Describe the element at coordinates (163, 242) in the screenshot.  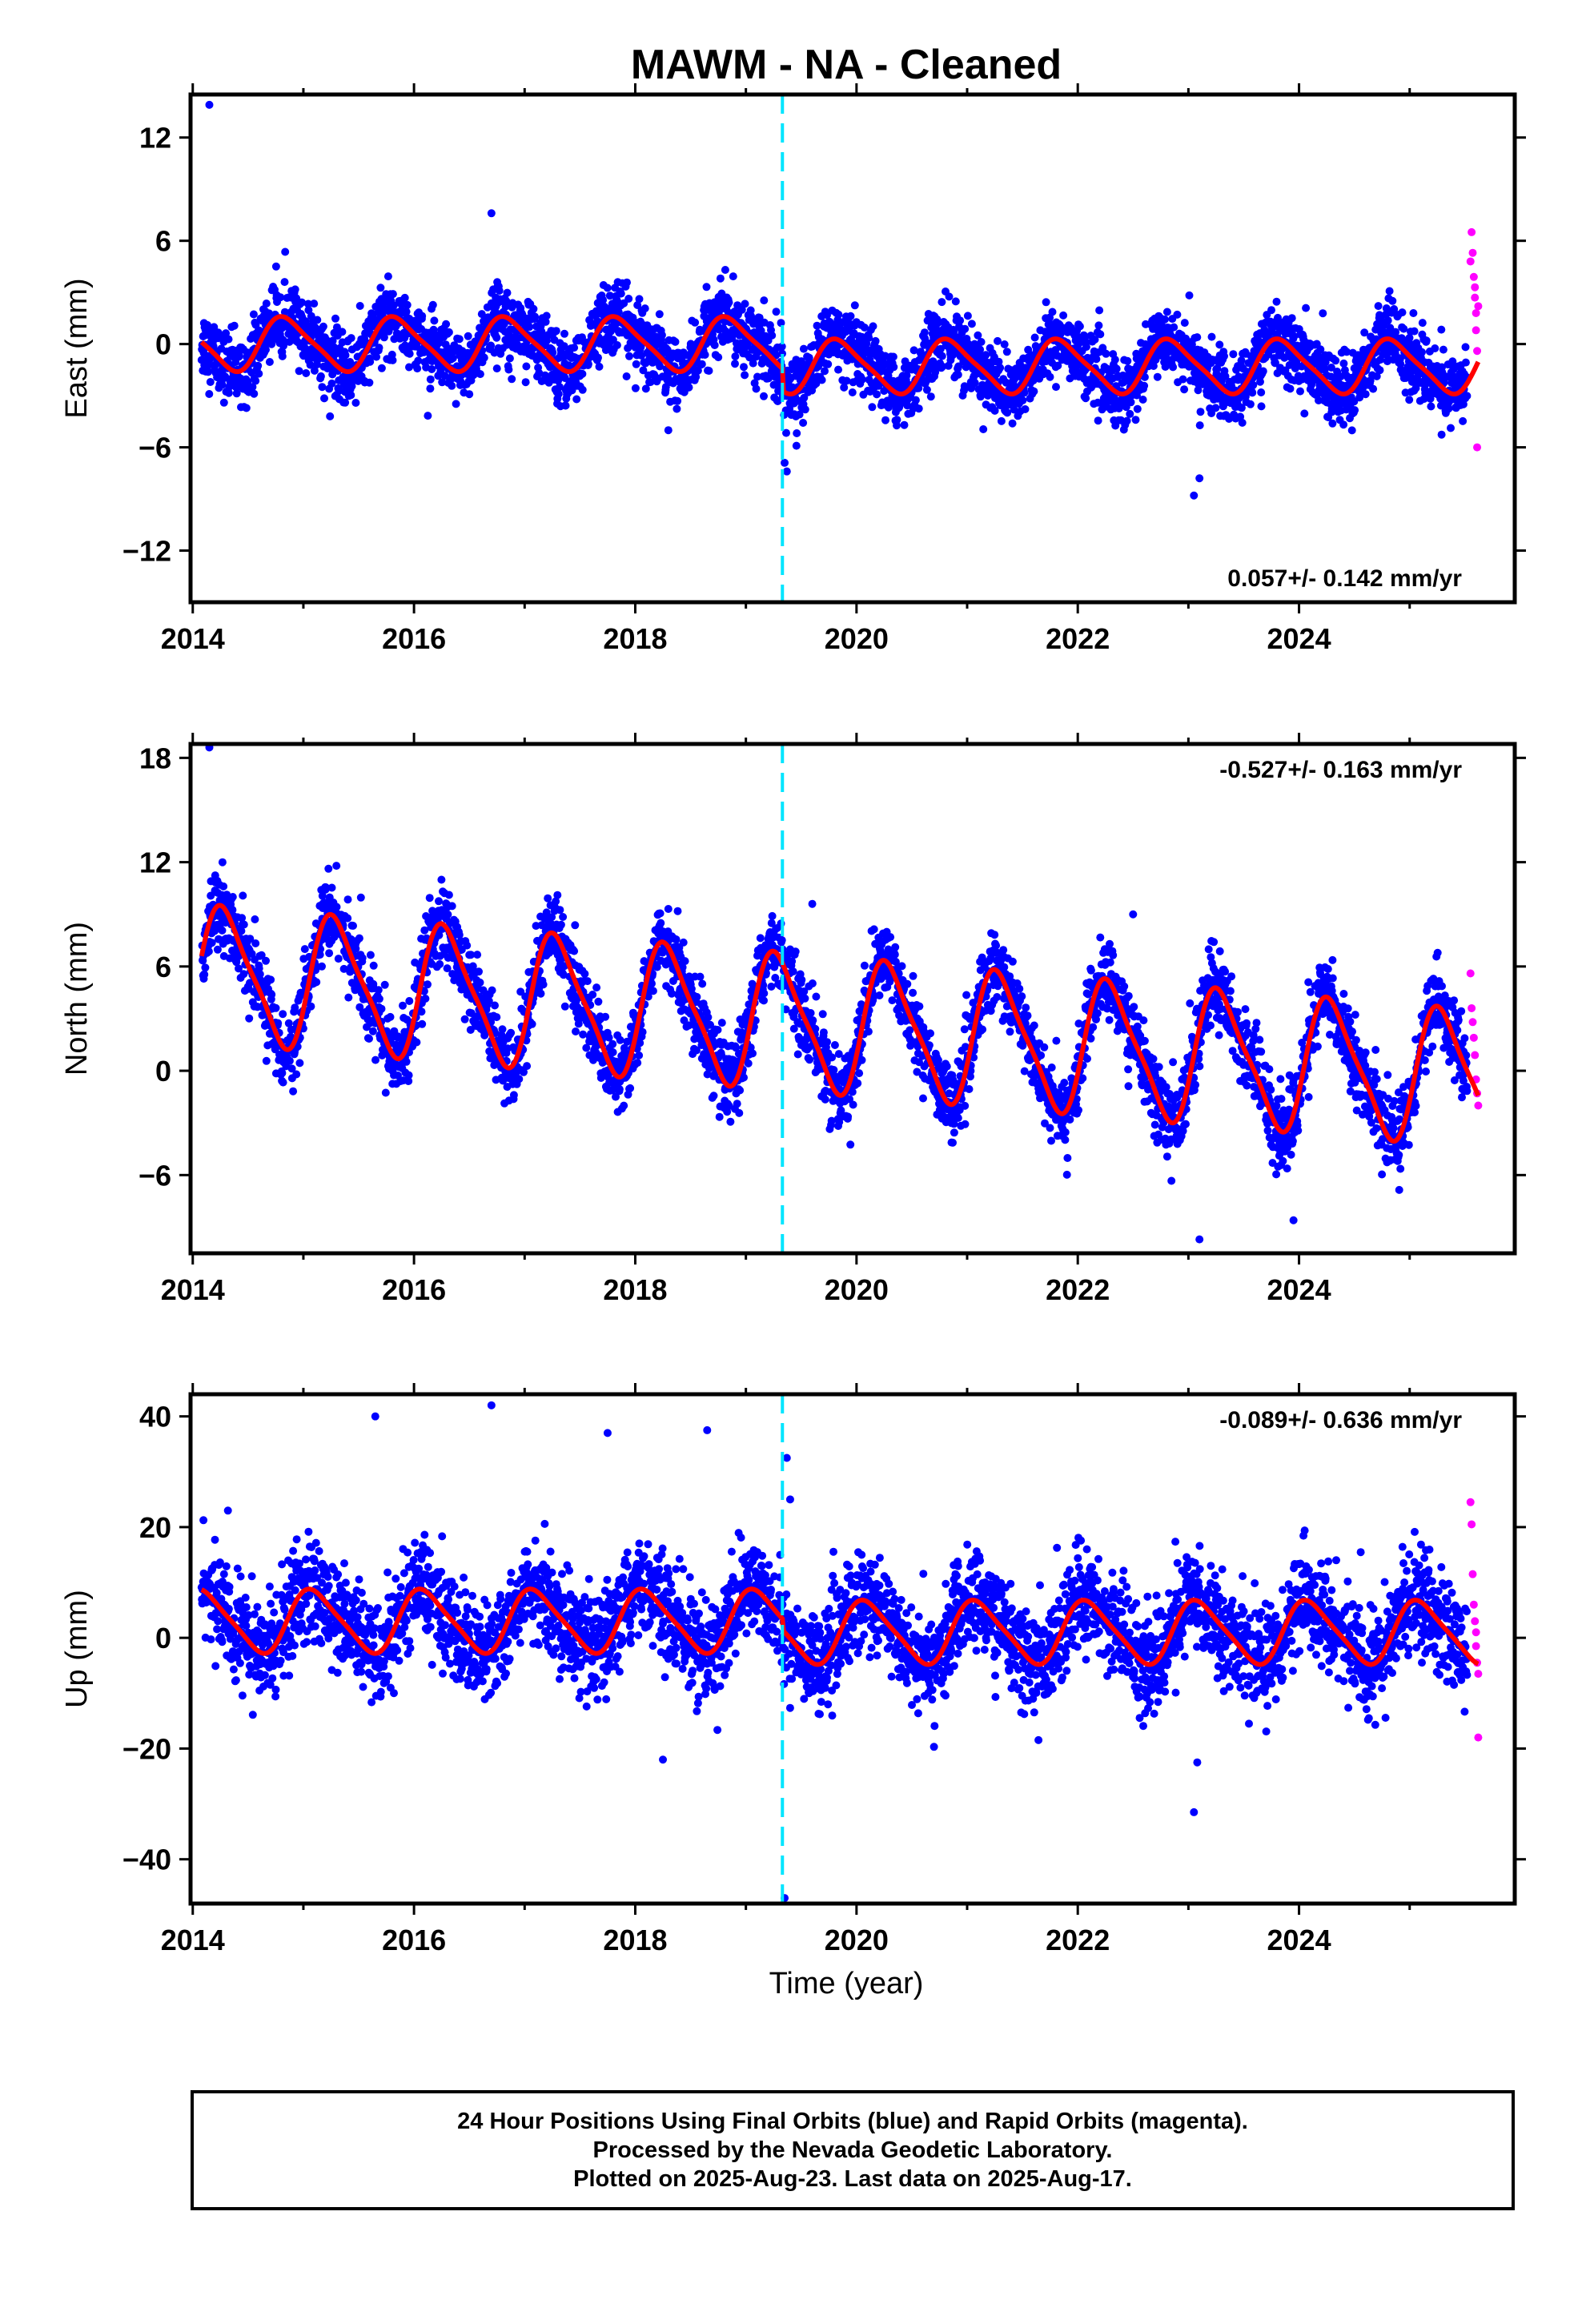
I see `y-tick-label: 6` at that location.